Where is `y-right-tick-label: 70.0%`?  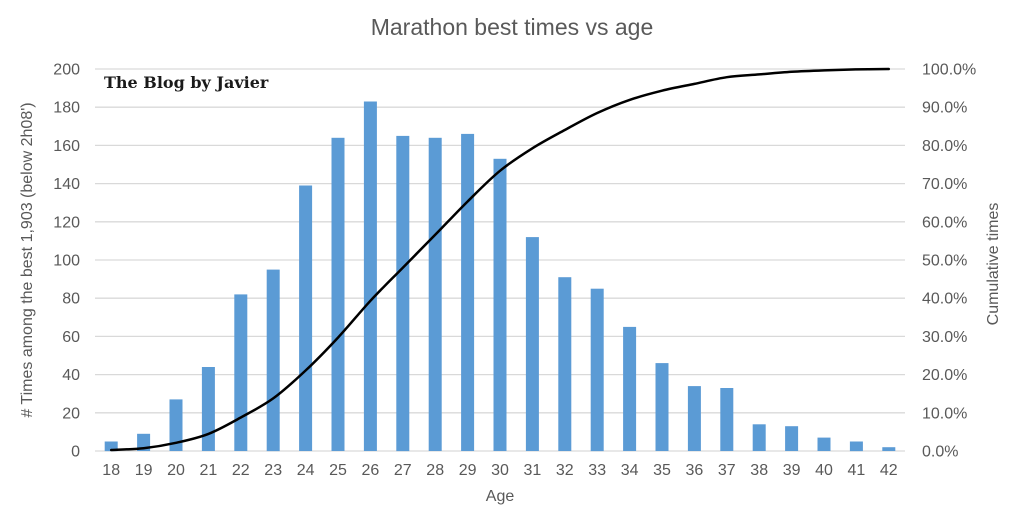 y-right-tick-label: 70.0% is located at coordinates (944, 184).